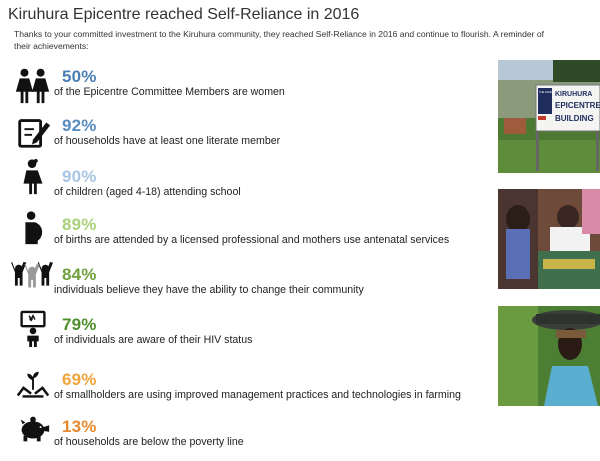 Image resolution: width=600 pixels, height=461 pixels. I want to click on women-group-icon, so click(33, 86).